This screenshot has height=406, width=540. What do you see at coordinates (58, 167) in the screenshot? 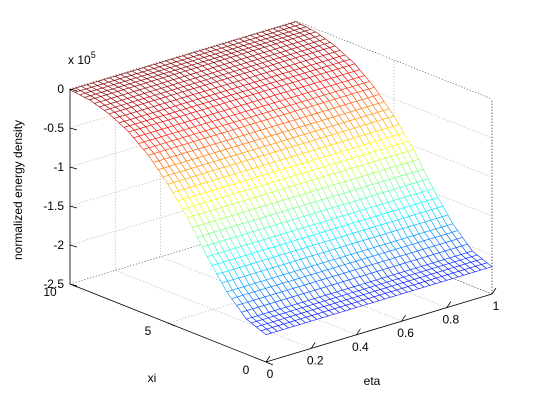
I see `z-tick-label: -1` at bounding box center [58, 167].